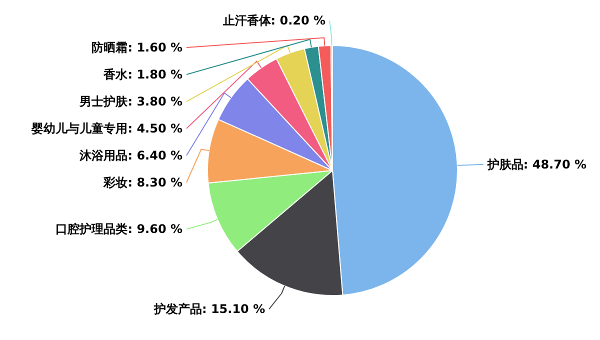 Image resolution: width=600 pixels, height=340 pixels. What do you see at coordinates (106, 129) in the screenshot?
I see `slice-label: 婴幼儿与儿童专用: 4.50 %` at bounding box center [106, 129].